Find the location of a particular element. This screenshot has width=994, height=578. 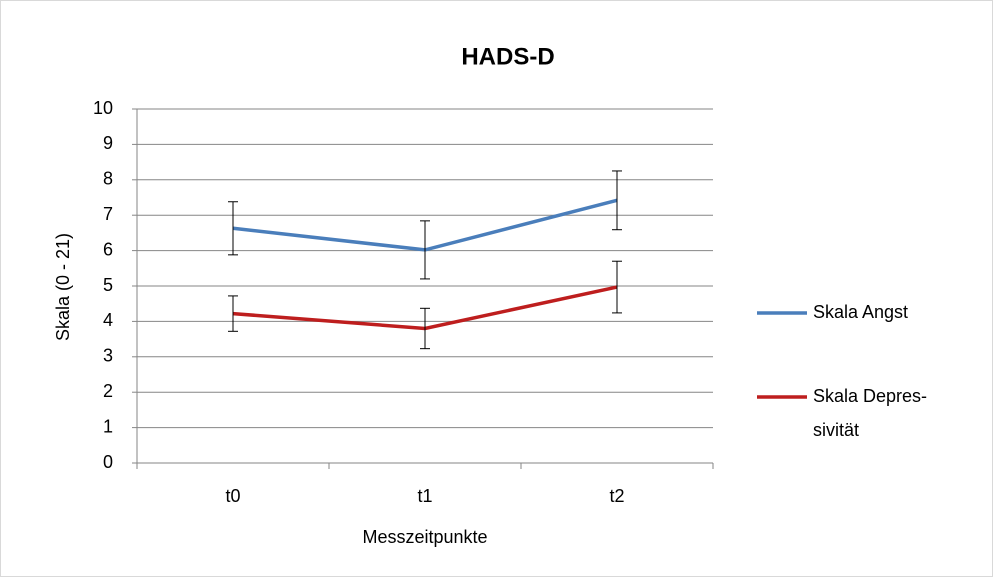

y-tick-label: 1 is located at coordinates (108, 426).